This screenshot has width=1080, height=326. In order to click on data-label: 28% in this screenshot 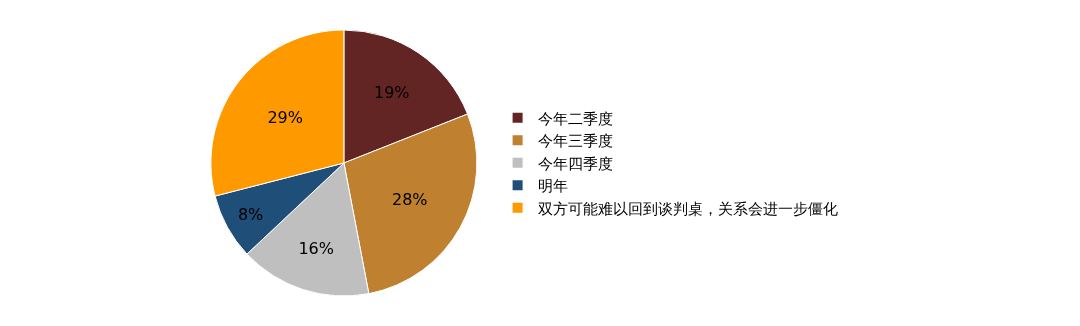, I will do `click(409, 199)`.